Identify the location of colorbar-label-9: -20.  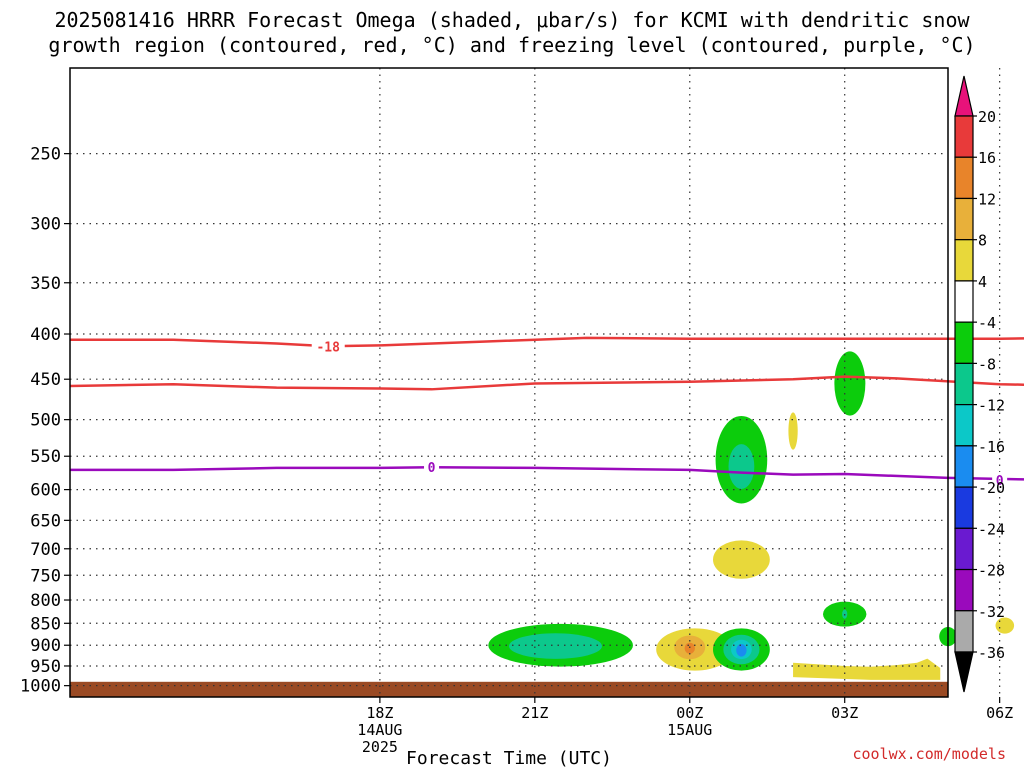
(991, 488).